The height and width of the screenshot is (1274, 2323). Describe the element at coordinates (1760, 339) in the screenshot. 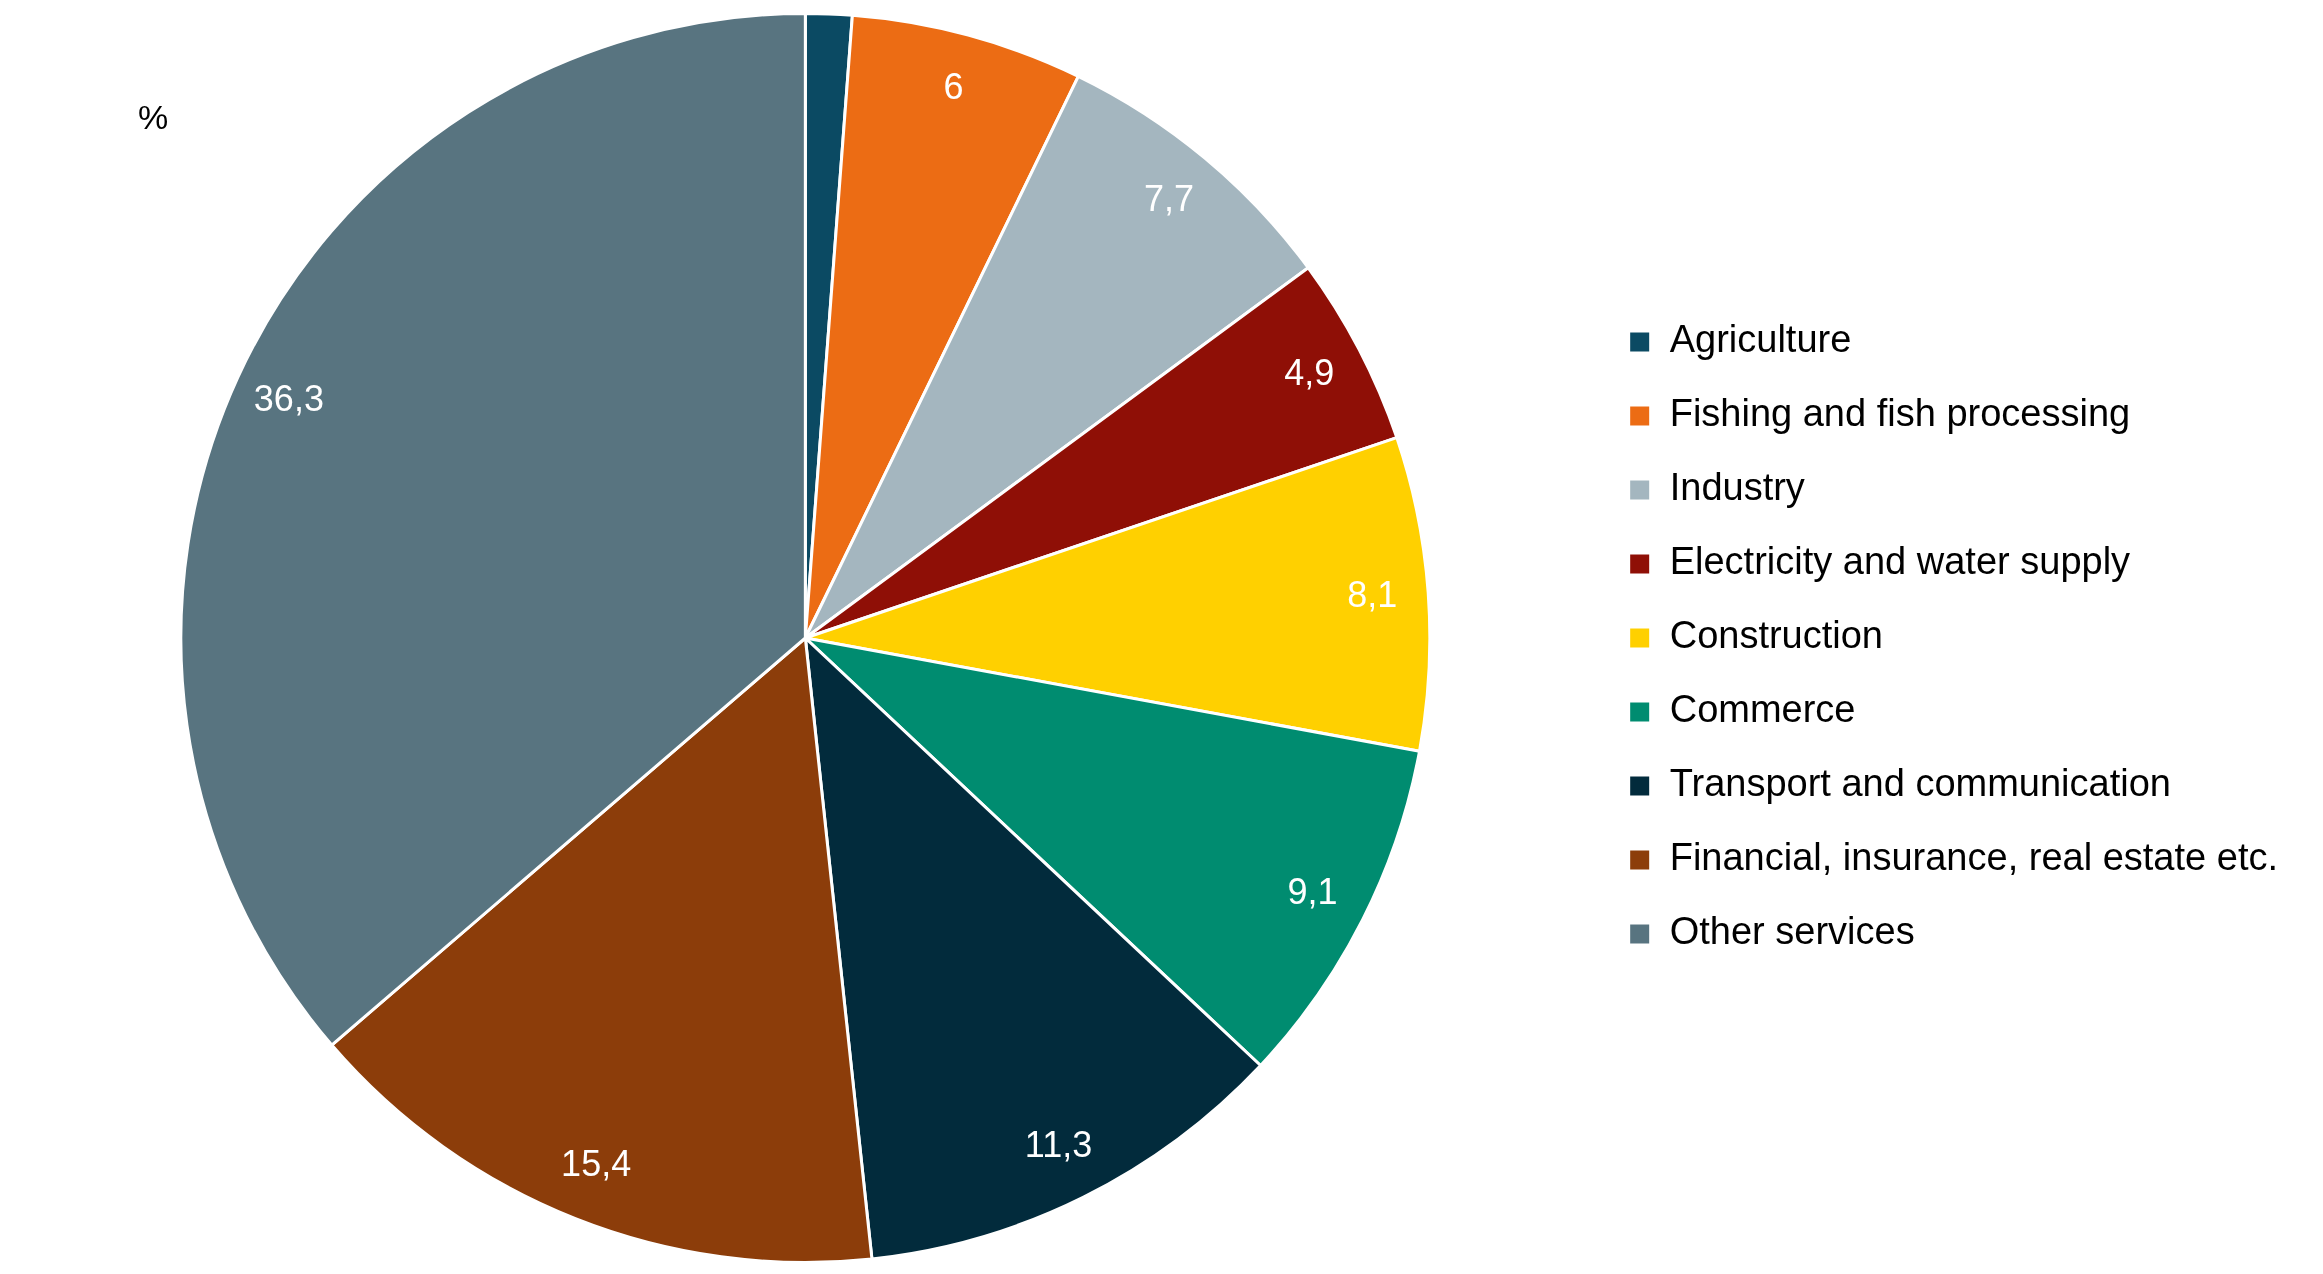

I see `legend-label: Agriculture` at that location.